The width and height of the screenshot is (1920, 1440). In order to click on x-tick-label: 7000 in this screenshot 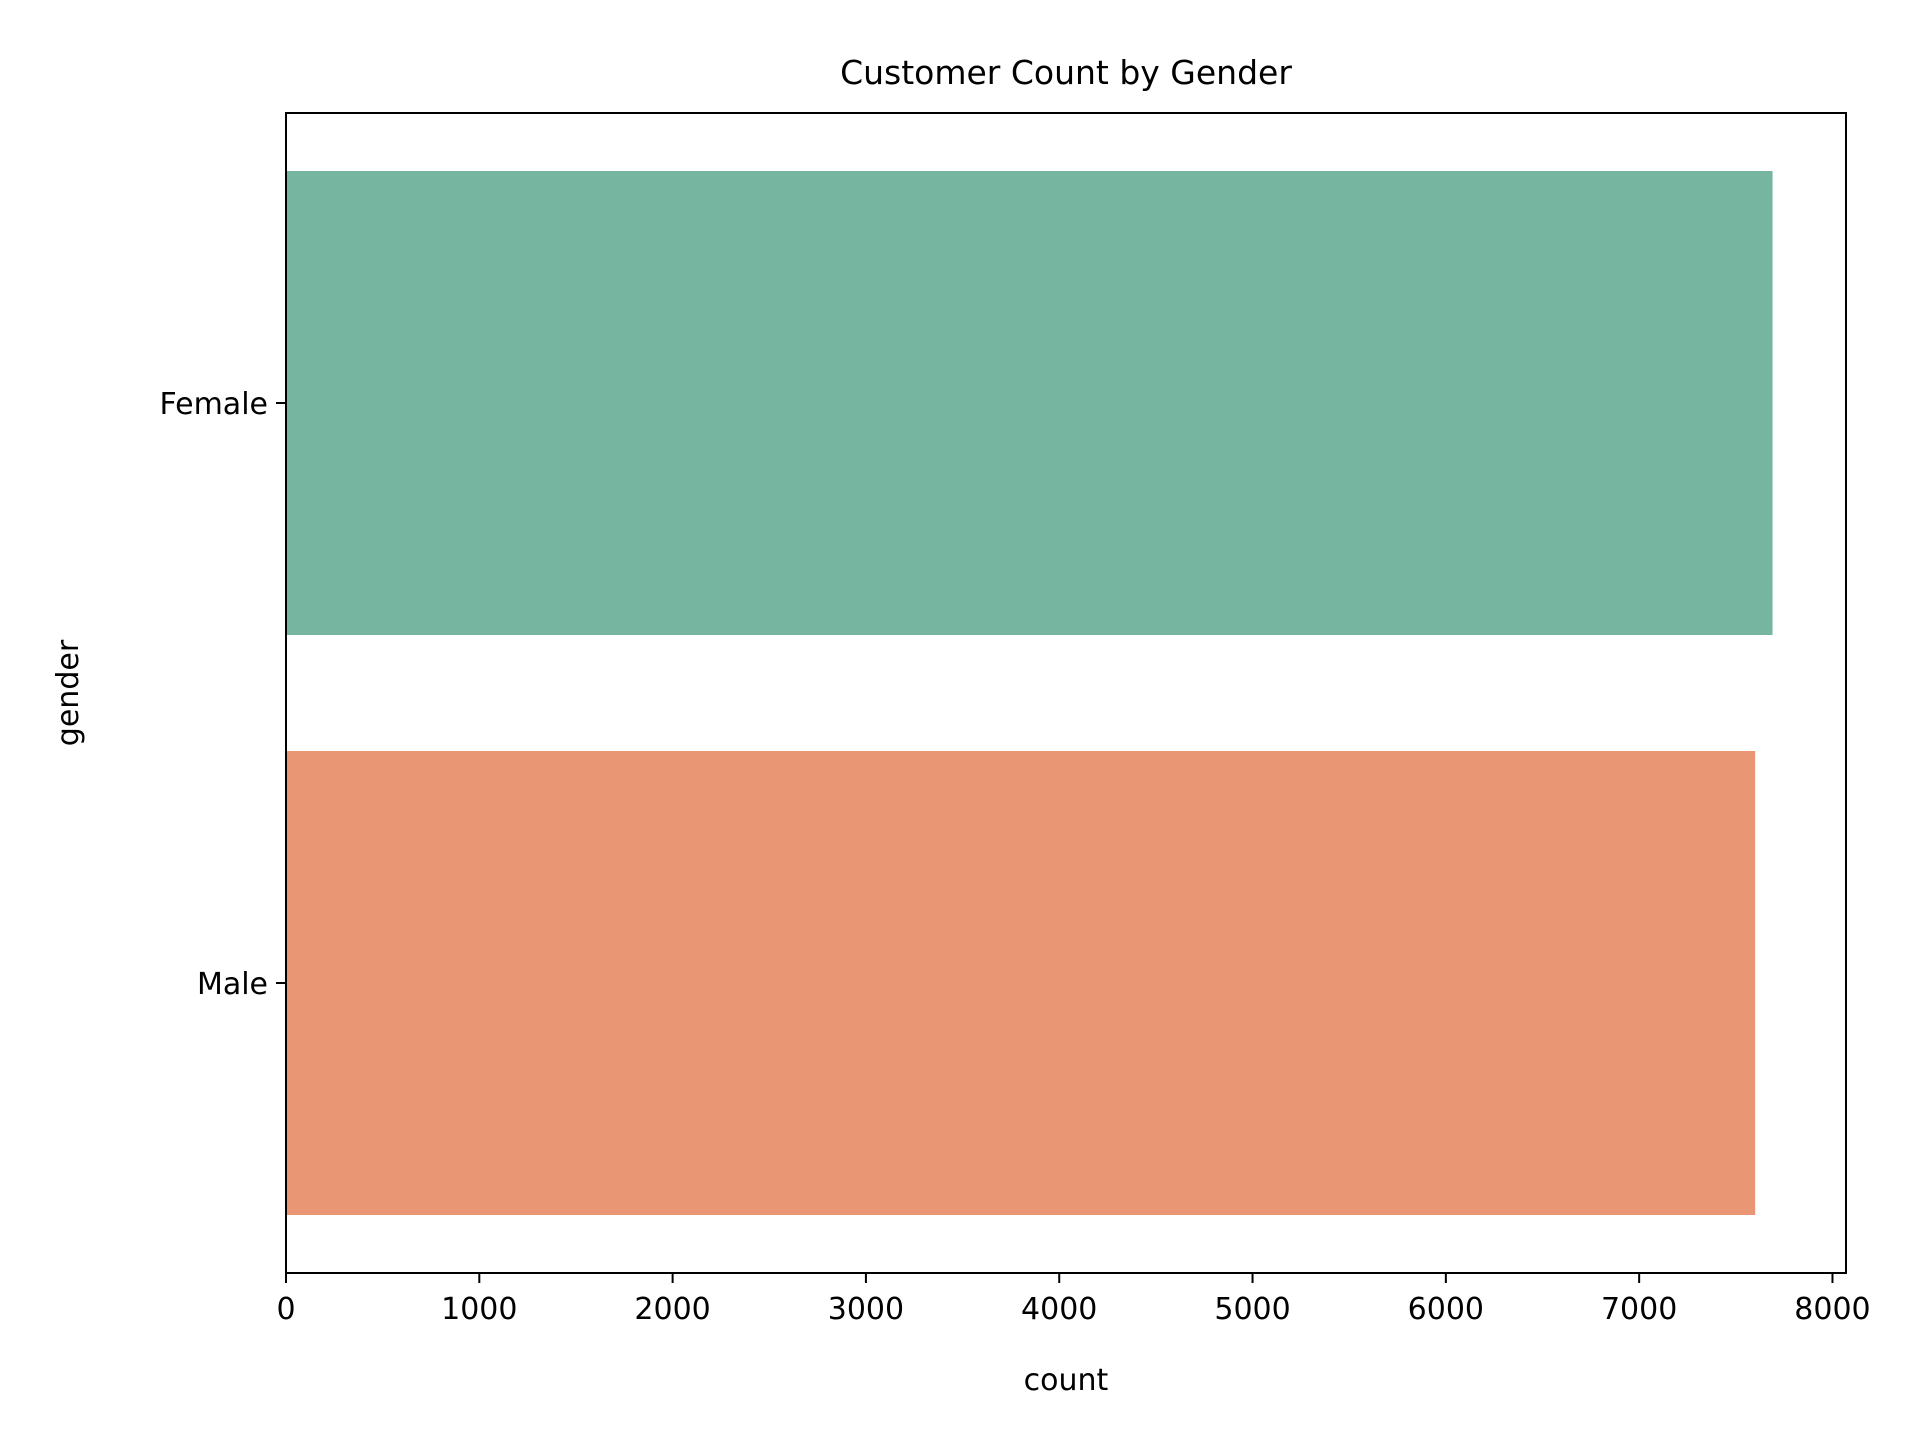, I will do `click(1639, 1309)`.